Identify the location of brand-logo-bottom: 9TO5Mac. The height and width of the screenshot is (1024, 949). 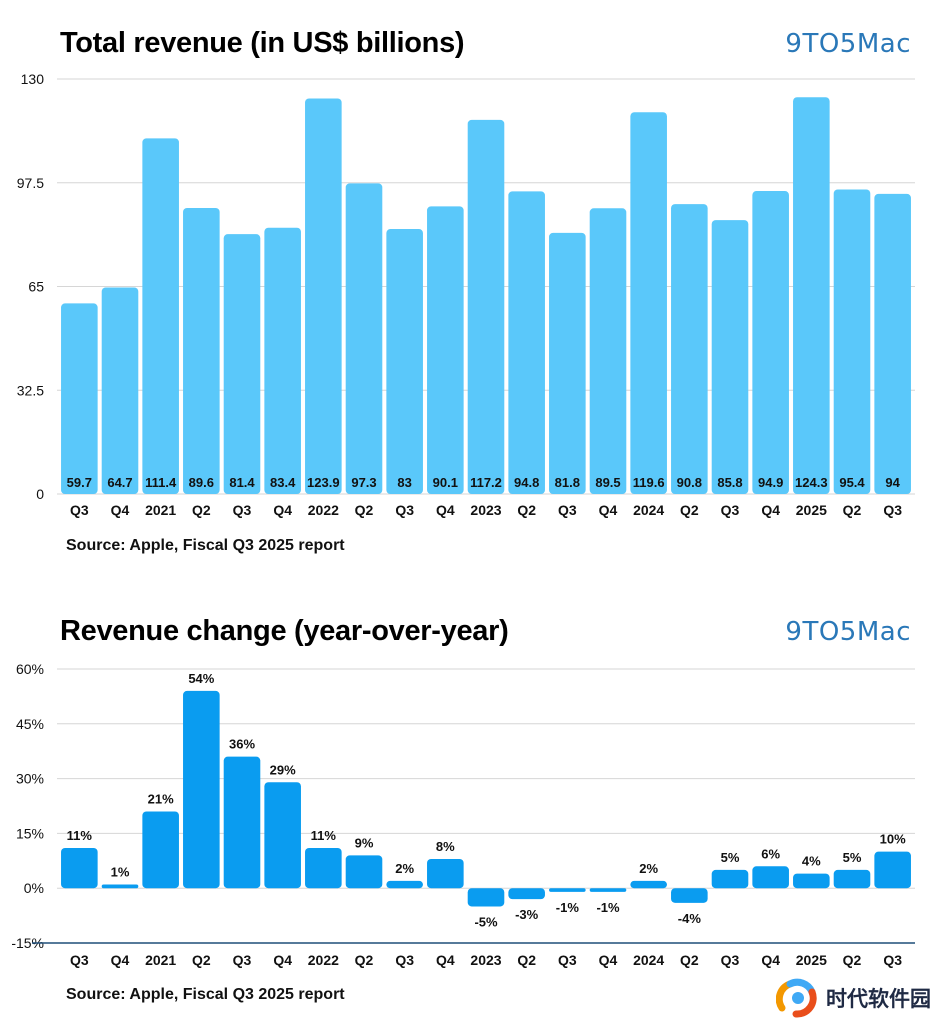
(848, 632).